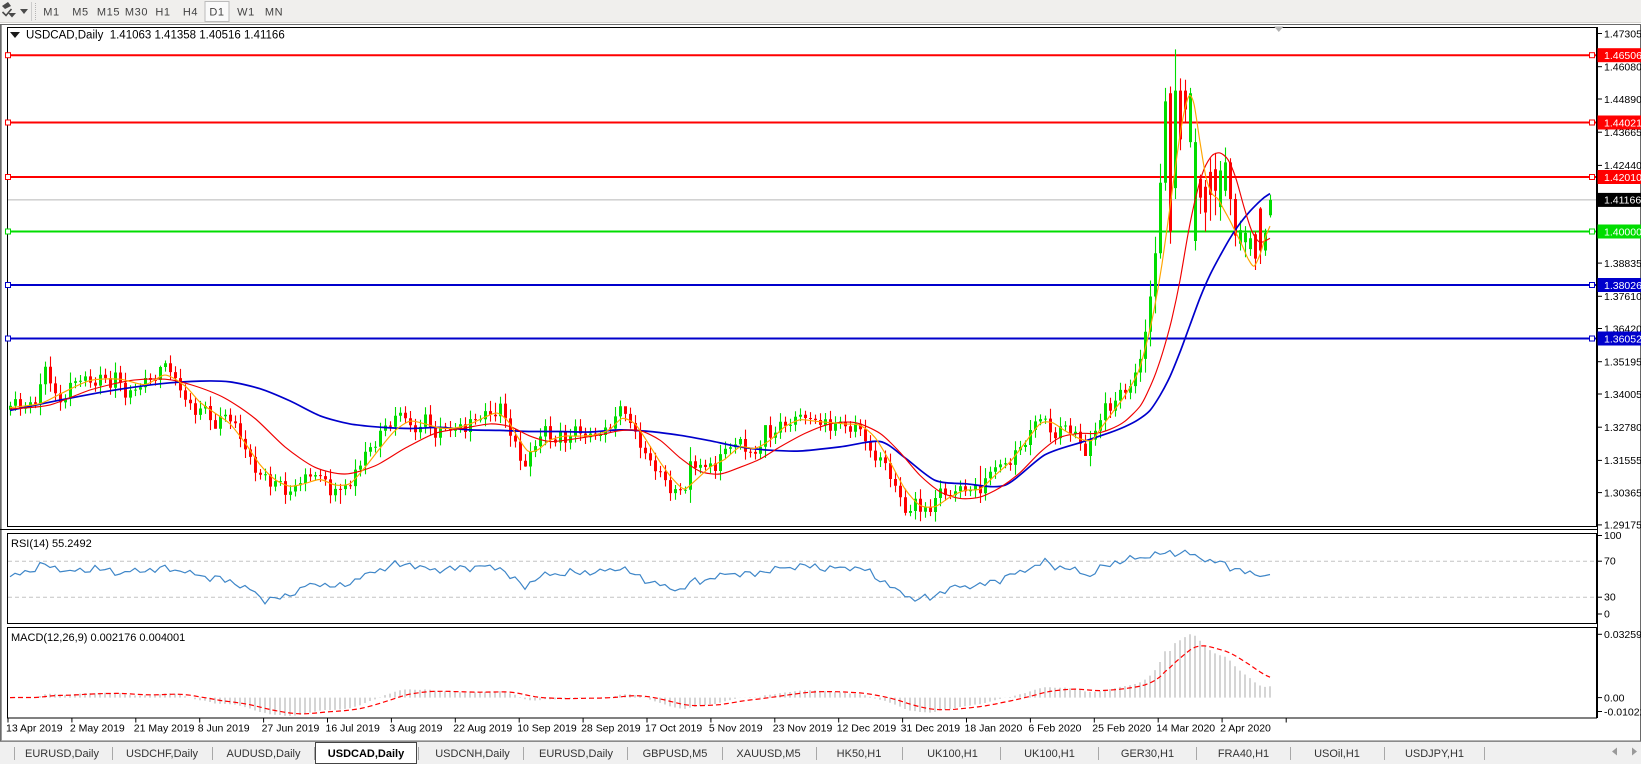 The height and width of the screenshot is (764, 1641). I want to click on svg-text: 1.46080, so click(1622, 68).